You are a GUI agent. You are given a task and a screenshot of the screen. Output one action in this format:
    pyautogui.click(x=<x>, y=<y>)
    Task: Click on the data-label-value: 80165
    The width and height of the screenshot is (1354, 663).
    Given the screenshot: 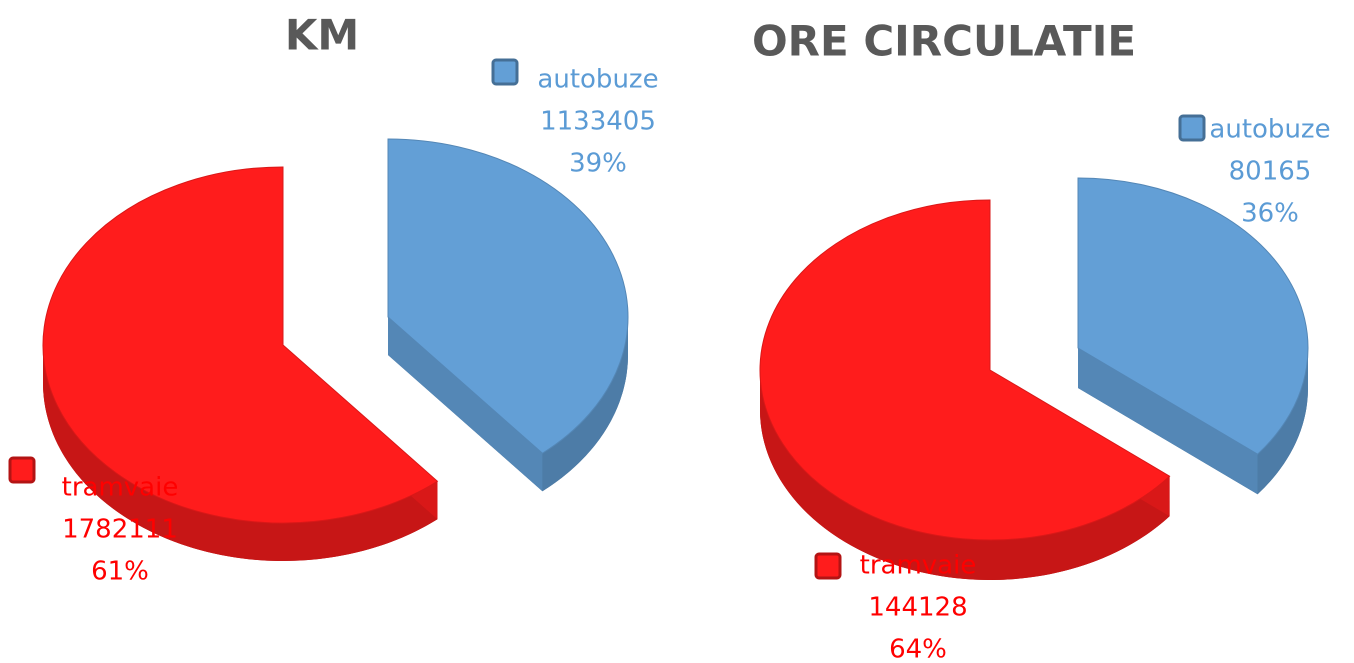 What is the action you would take?
    pyautogui.click(x=1270, y=172)
    